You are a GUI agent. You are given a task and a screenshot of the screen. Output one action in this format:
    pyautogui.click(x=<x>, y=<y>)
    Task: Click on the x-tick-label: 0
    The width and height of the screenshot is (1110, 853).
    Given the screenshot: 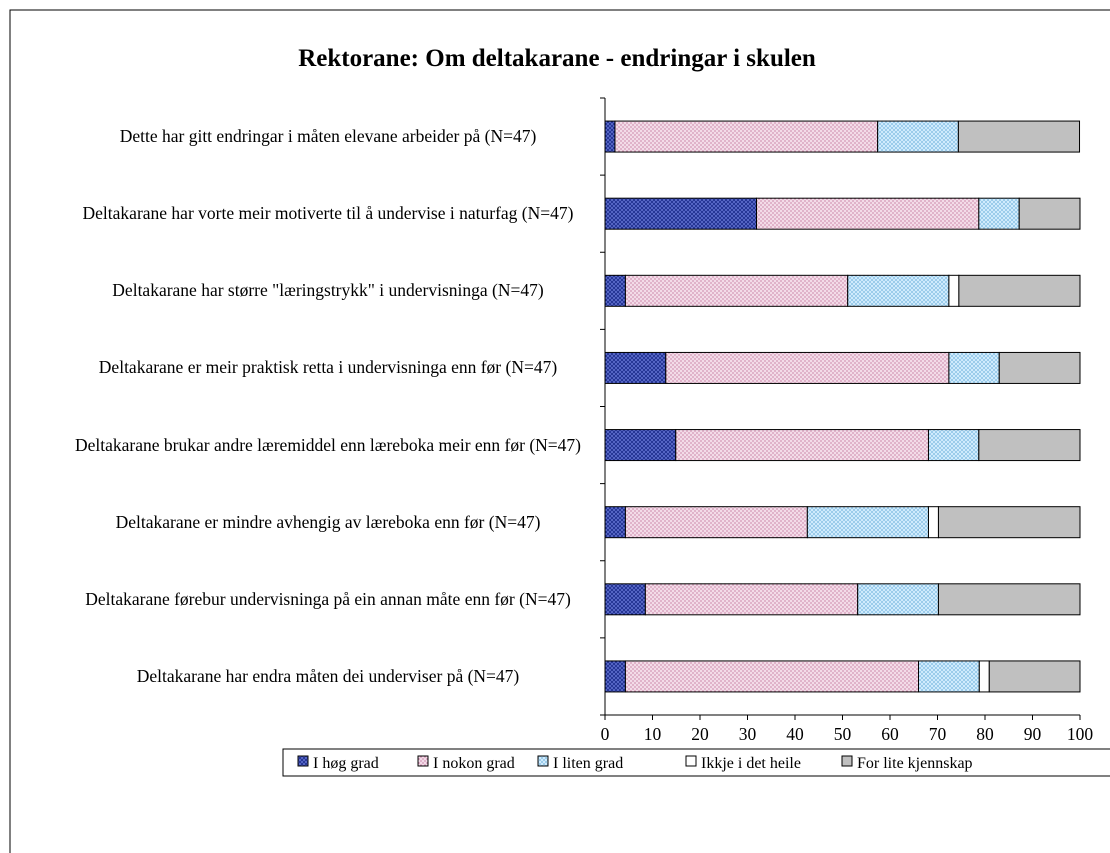 What is the action you would take?
    pyautogui.click(x=605, y=734)
    